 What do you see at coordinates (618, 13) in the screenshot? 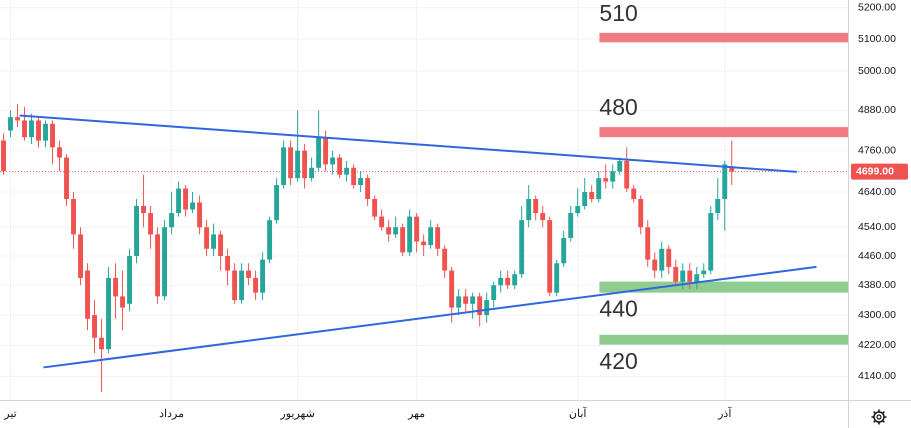
I see `zone-label: 510` at bounding box center [618, 13].